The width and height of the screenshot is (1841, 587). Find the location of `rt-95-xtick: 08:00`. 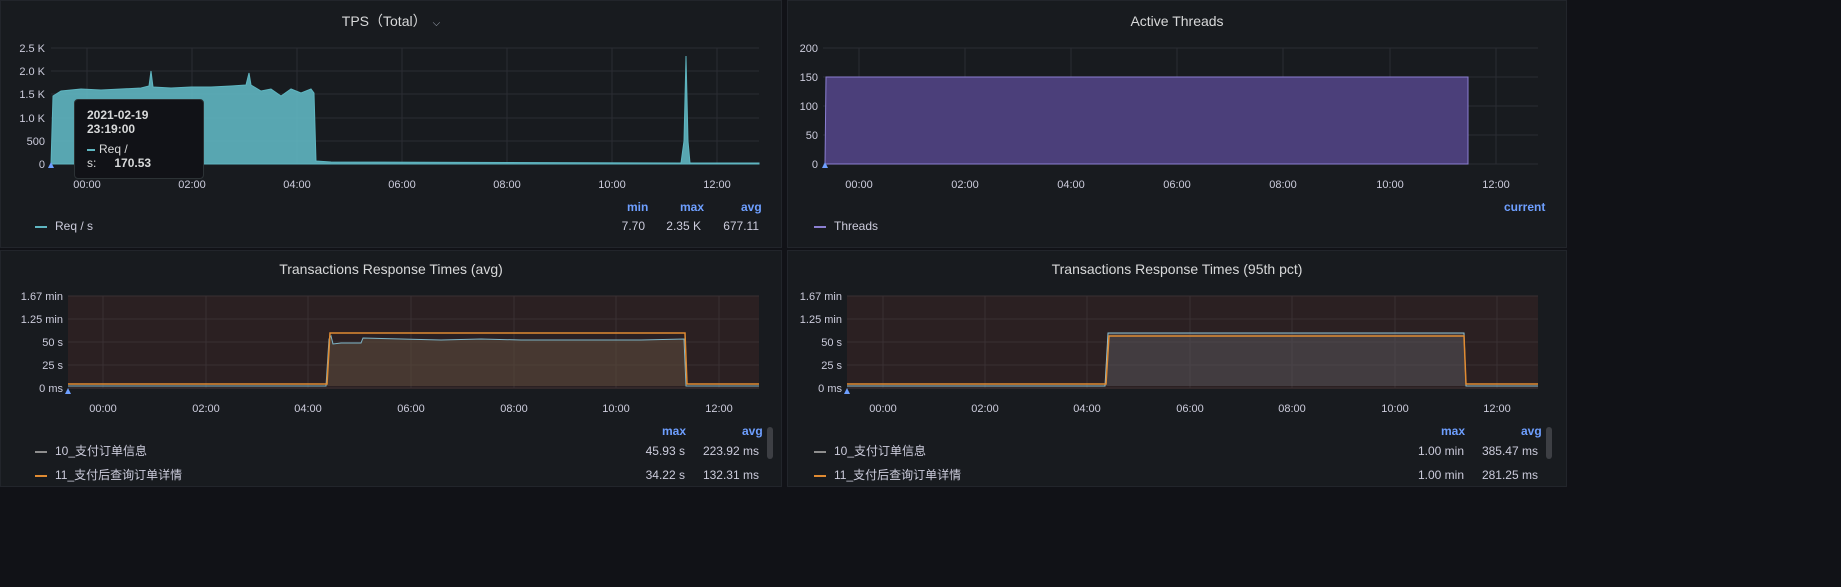

rt-95-xtick: 08:00 is located at coordinates (1292, 409).